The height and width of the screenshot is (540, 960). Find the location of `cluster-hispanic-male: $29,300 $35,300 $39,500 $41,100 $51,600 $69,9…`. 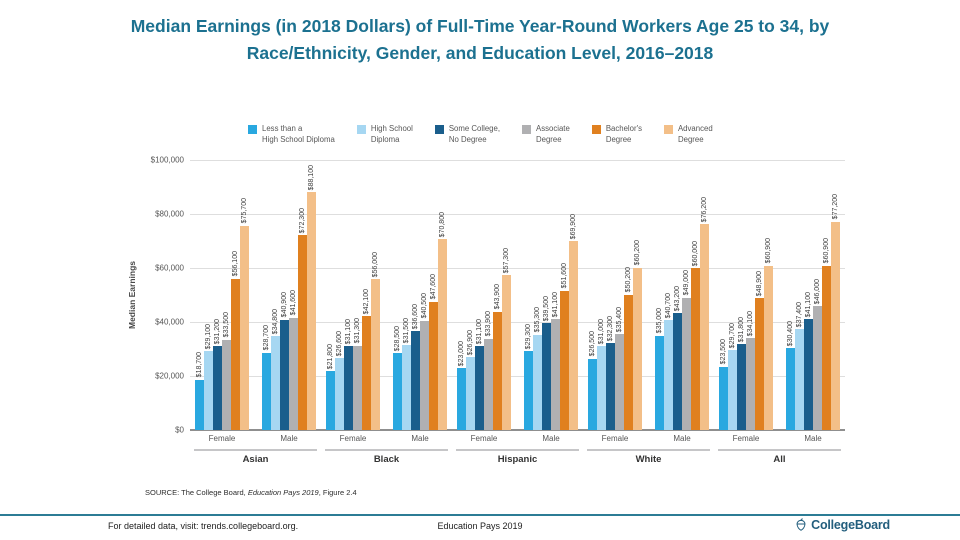

cluster-hispanic-male: $29,300 $35,300 $39,500 $41,100 $51,600 $69,9… is located at coordinates (551, 295).